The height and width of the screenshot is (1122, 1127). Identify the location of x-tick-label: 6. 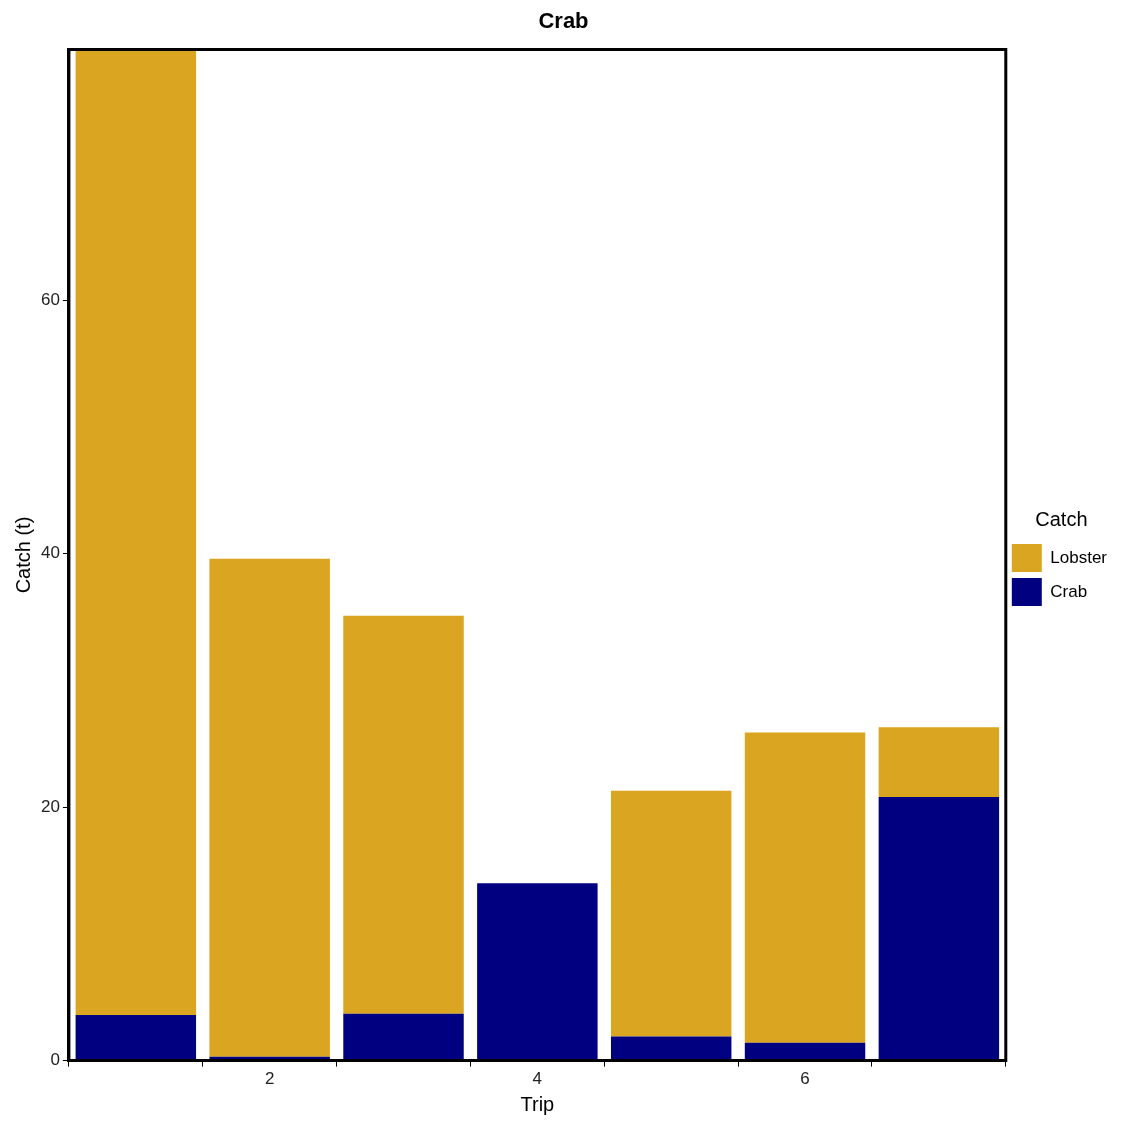
(805, 1079).